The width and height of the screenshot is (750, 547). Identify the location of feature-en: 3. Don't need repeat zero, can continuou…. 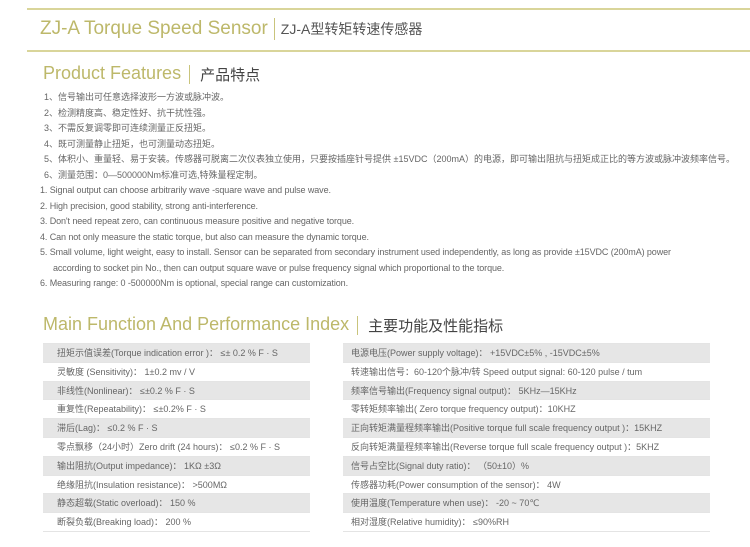
(197, 221).